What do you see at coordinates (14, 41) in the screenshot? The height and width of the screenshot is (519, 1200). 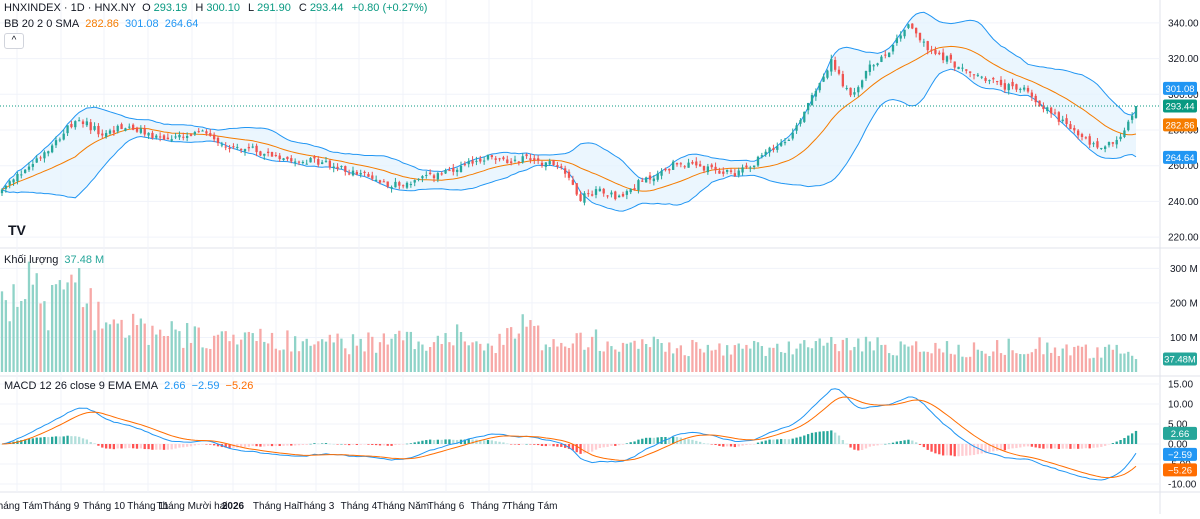 I see `collapse-legend-button: ^` at bounding box center [14, 41].